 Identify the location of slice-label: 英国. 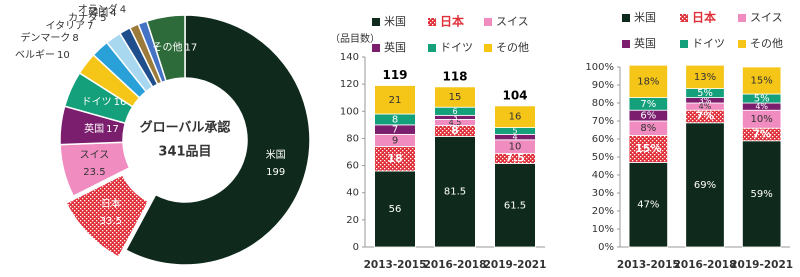
(94, 128).